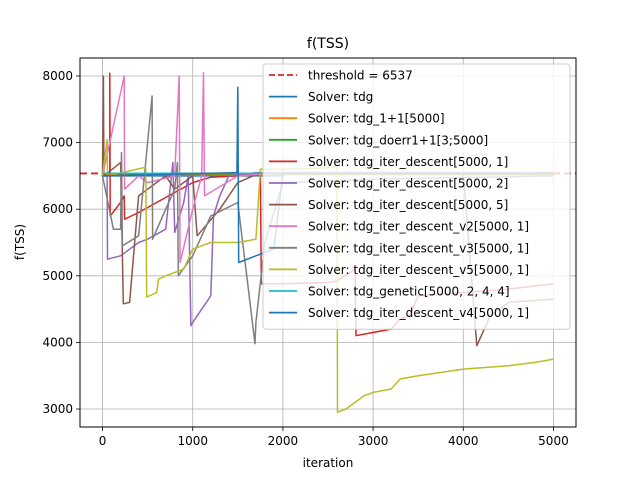 The height and width of the screenshot is (480, 640). I want to click on x-tick-label: 5000, so click(553, 441).